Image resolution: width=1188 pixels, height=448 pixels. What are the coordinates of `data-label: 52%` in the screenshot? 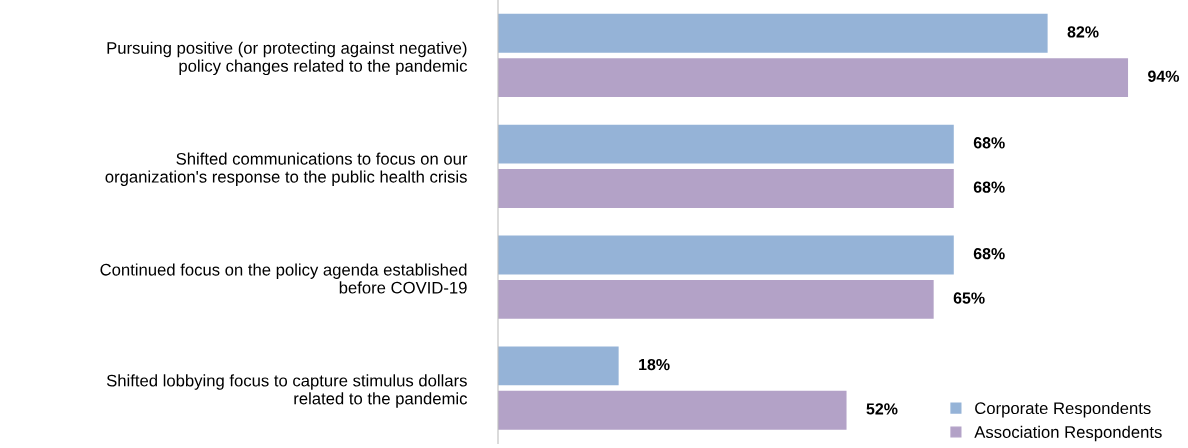 It's located at (882, 409).